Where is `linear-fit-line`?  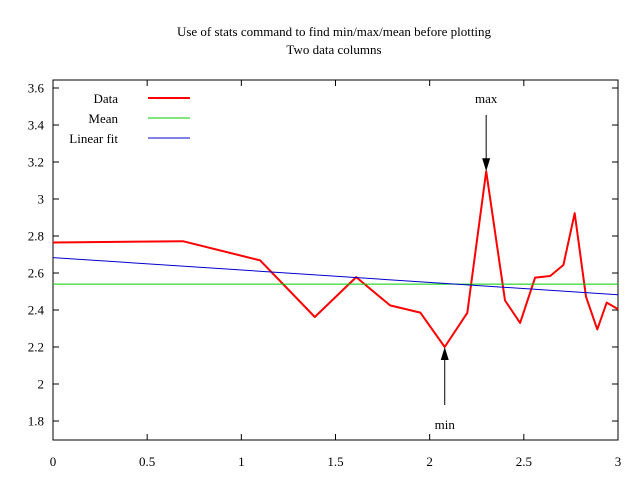
linear-fit-line is located at coordinates (335, 276).